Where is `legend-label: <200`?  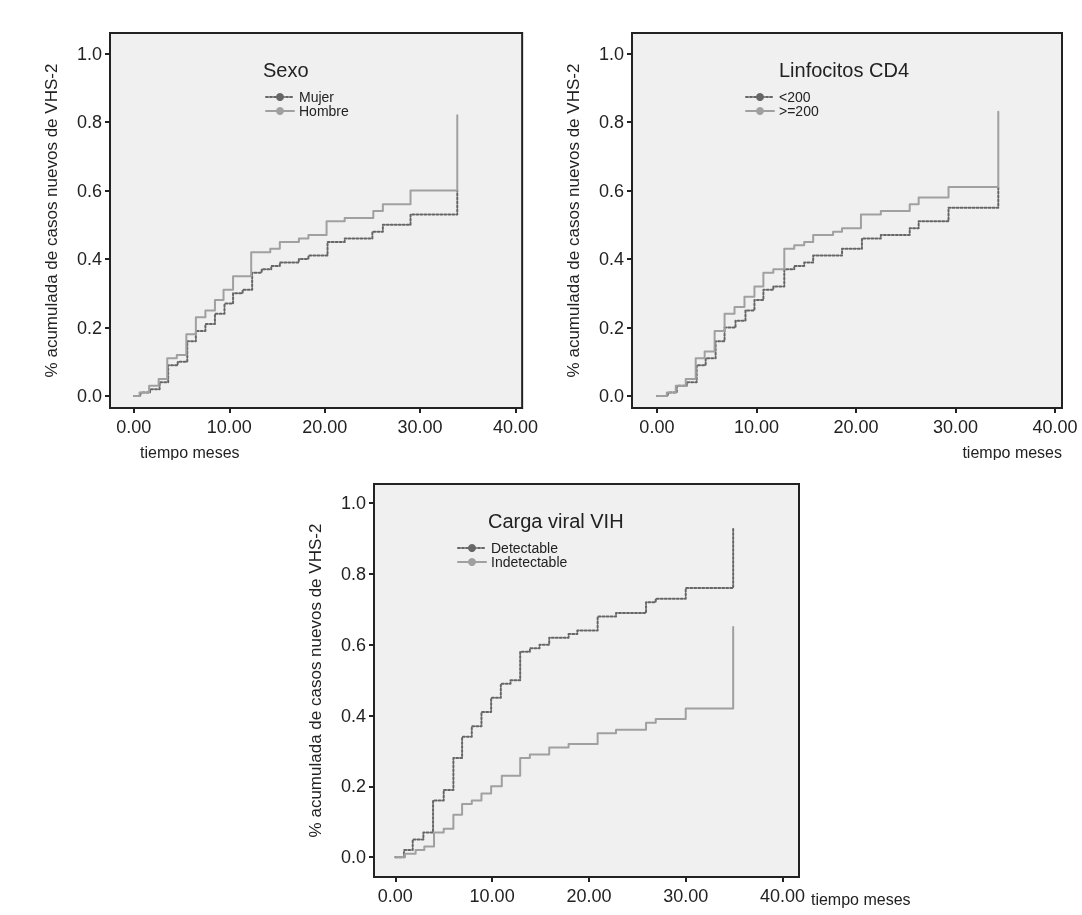
legend-label: <200 is located at coordinates (795, 97).